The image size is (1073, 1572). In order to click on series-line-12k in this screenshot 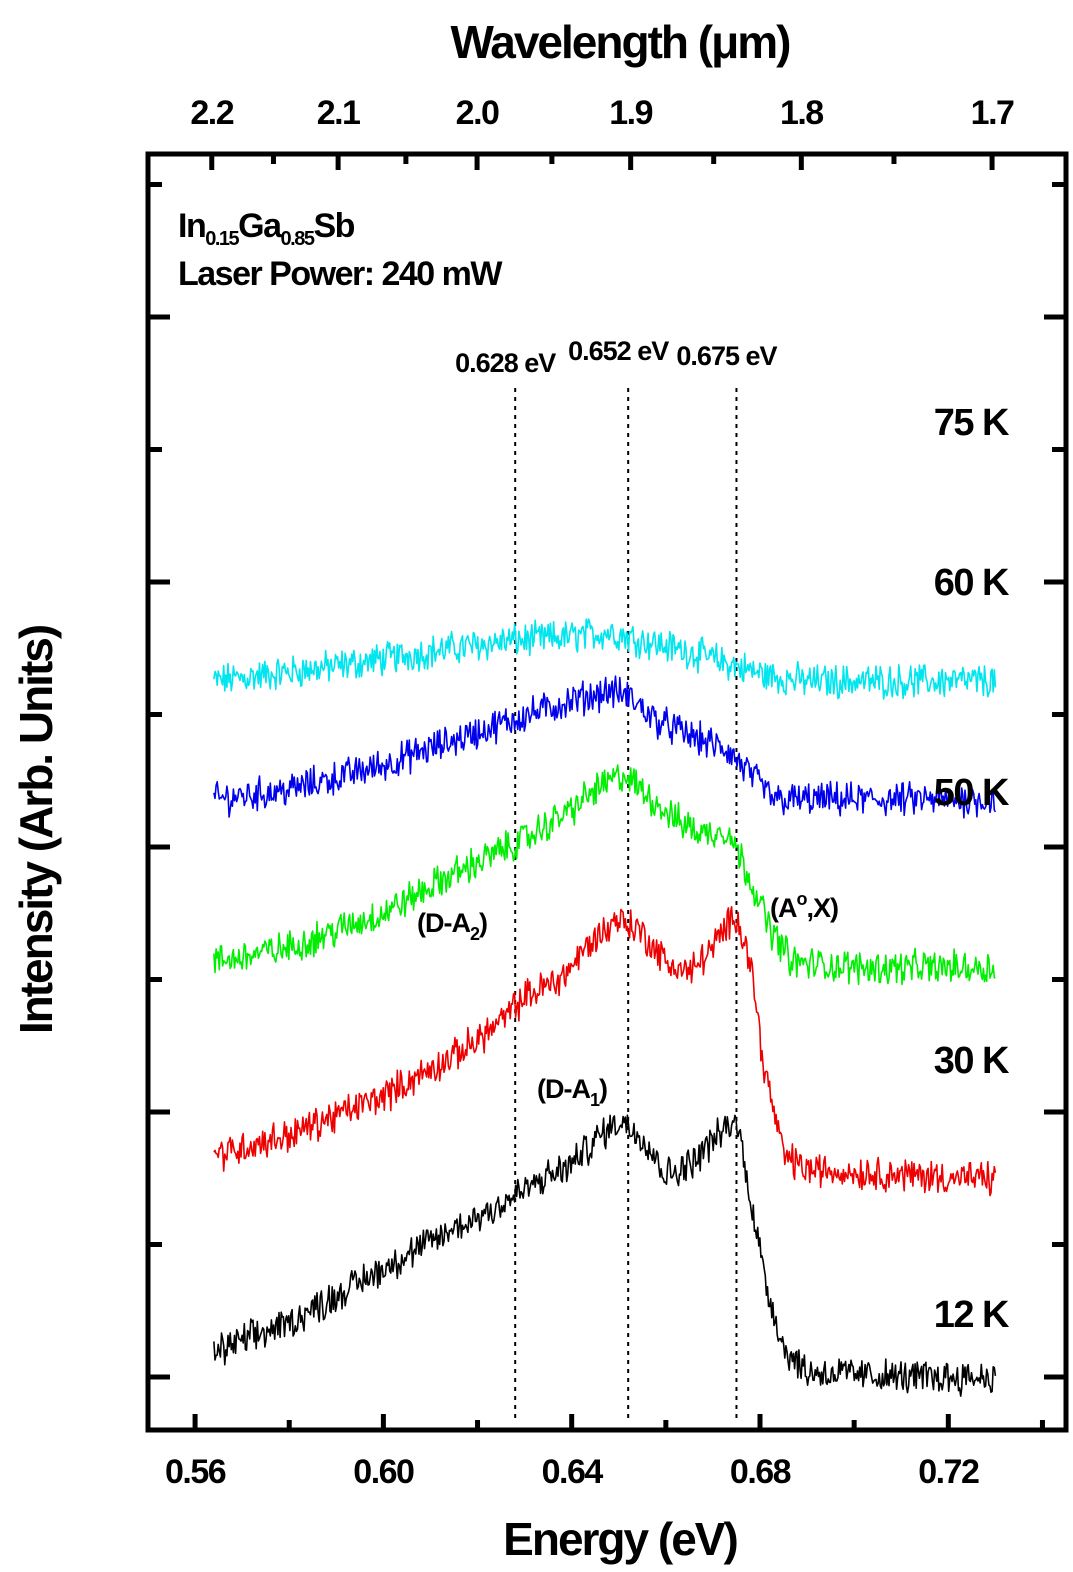, I will do `click(605, 1255)`.